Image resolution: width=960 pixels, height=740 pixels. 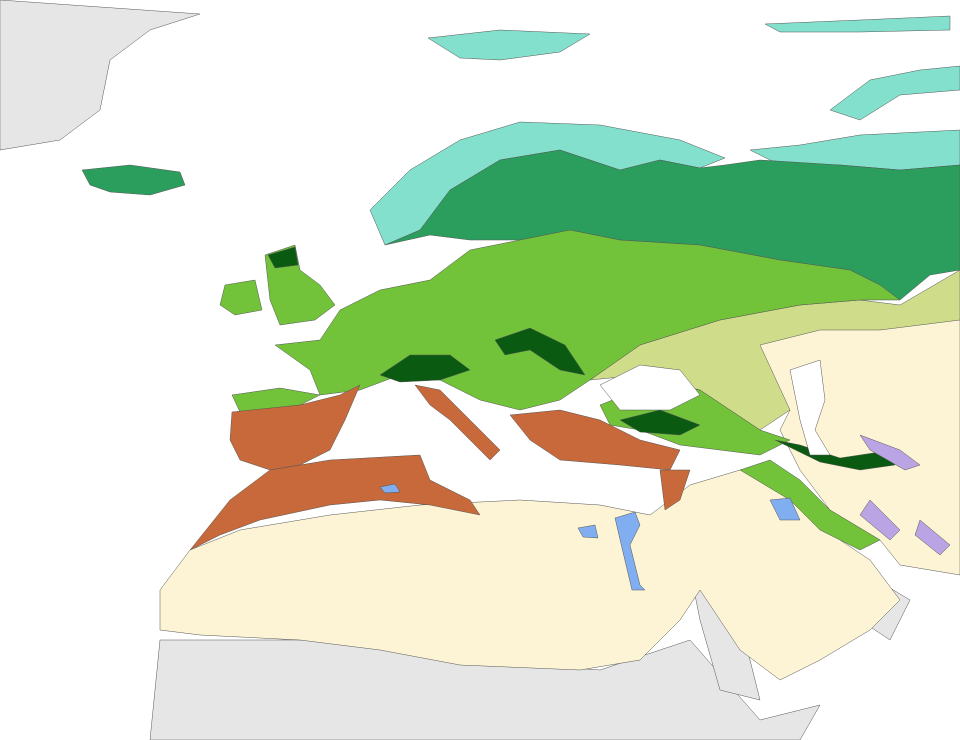 I want to click on italy-balkans-mediterranean, so click(x=547, y=427).